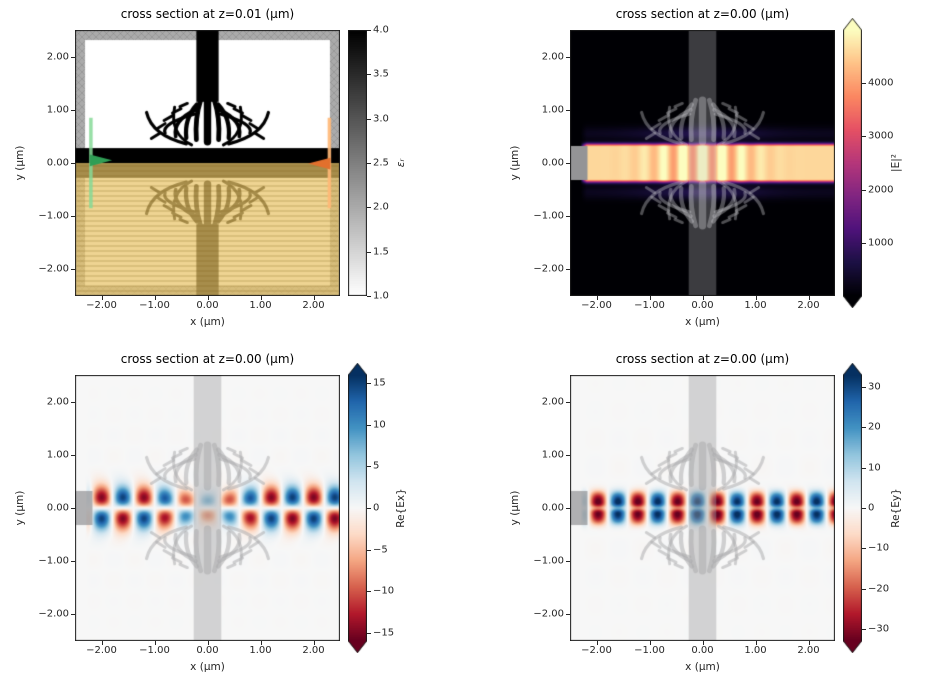 This screenshot has height=690, width=947. Describe the element at coordinates (881, 136) in the screenshot. I see `colorbar-tick-label: 3000` at that location.